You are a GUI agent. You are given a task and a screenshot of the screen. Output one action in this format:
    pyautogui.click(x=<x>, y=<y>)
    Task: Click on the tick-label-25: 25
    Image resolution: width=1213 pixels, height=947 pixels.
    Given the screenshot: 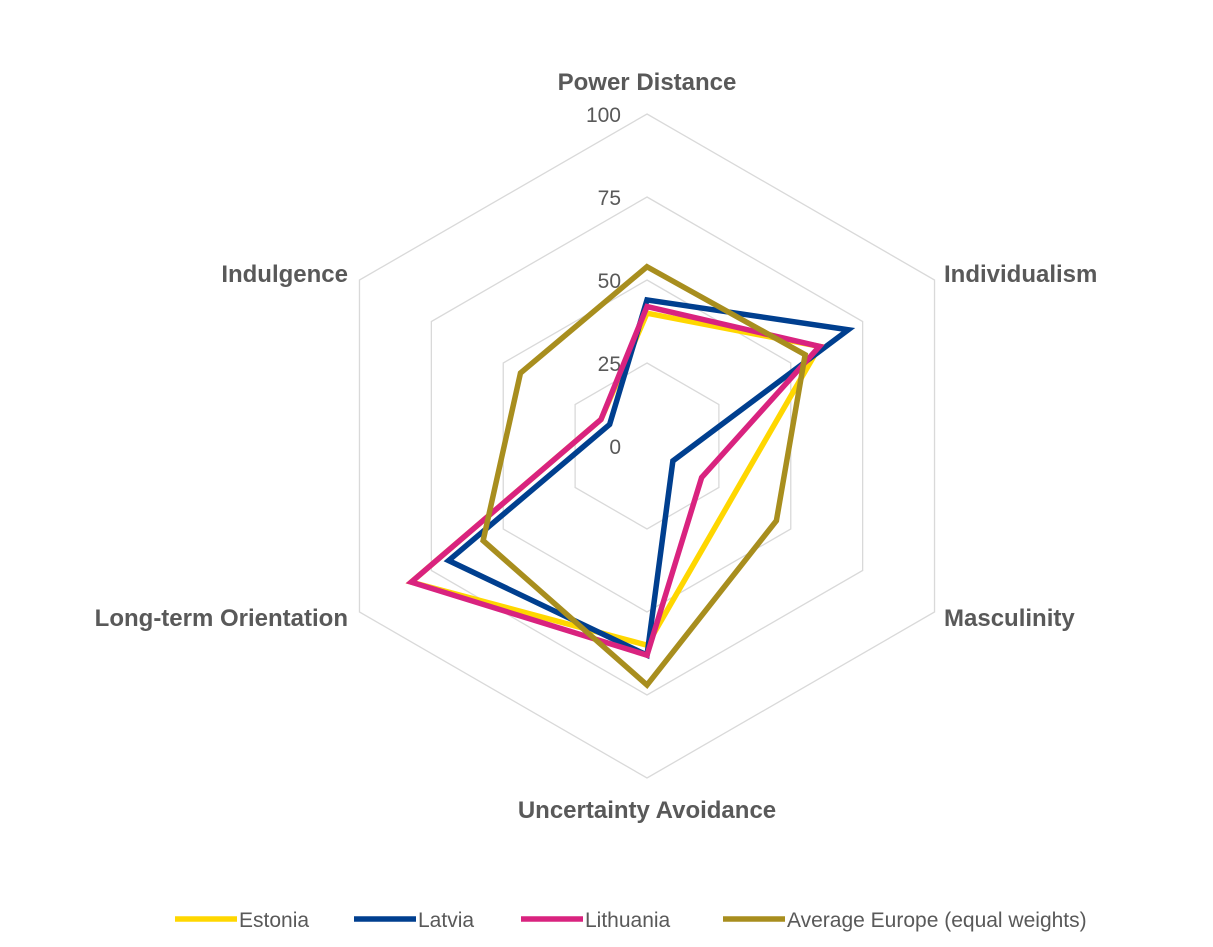 What is the action you would take?
    pyautogui.click(x=609, y=364)
    